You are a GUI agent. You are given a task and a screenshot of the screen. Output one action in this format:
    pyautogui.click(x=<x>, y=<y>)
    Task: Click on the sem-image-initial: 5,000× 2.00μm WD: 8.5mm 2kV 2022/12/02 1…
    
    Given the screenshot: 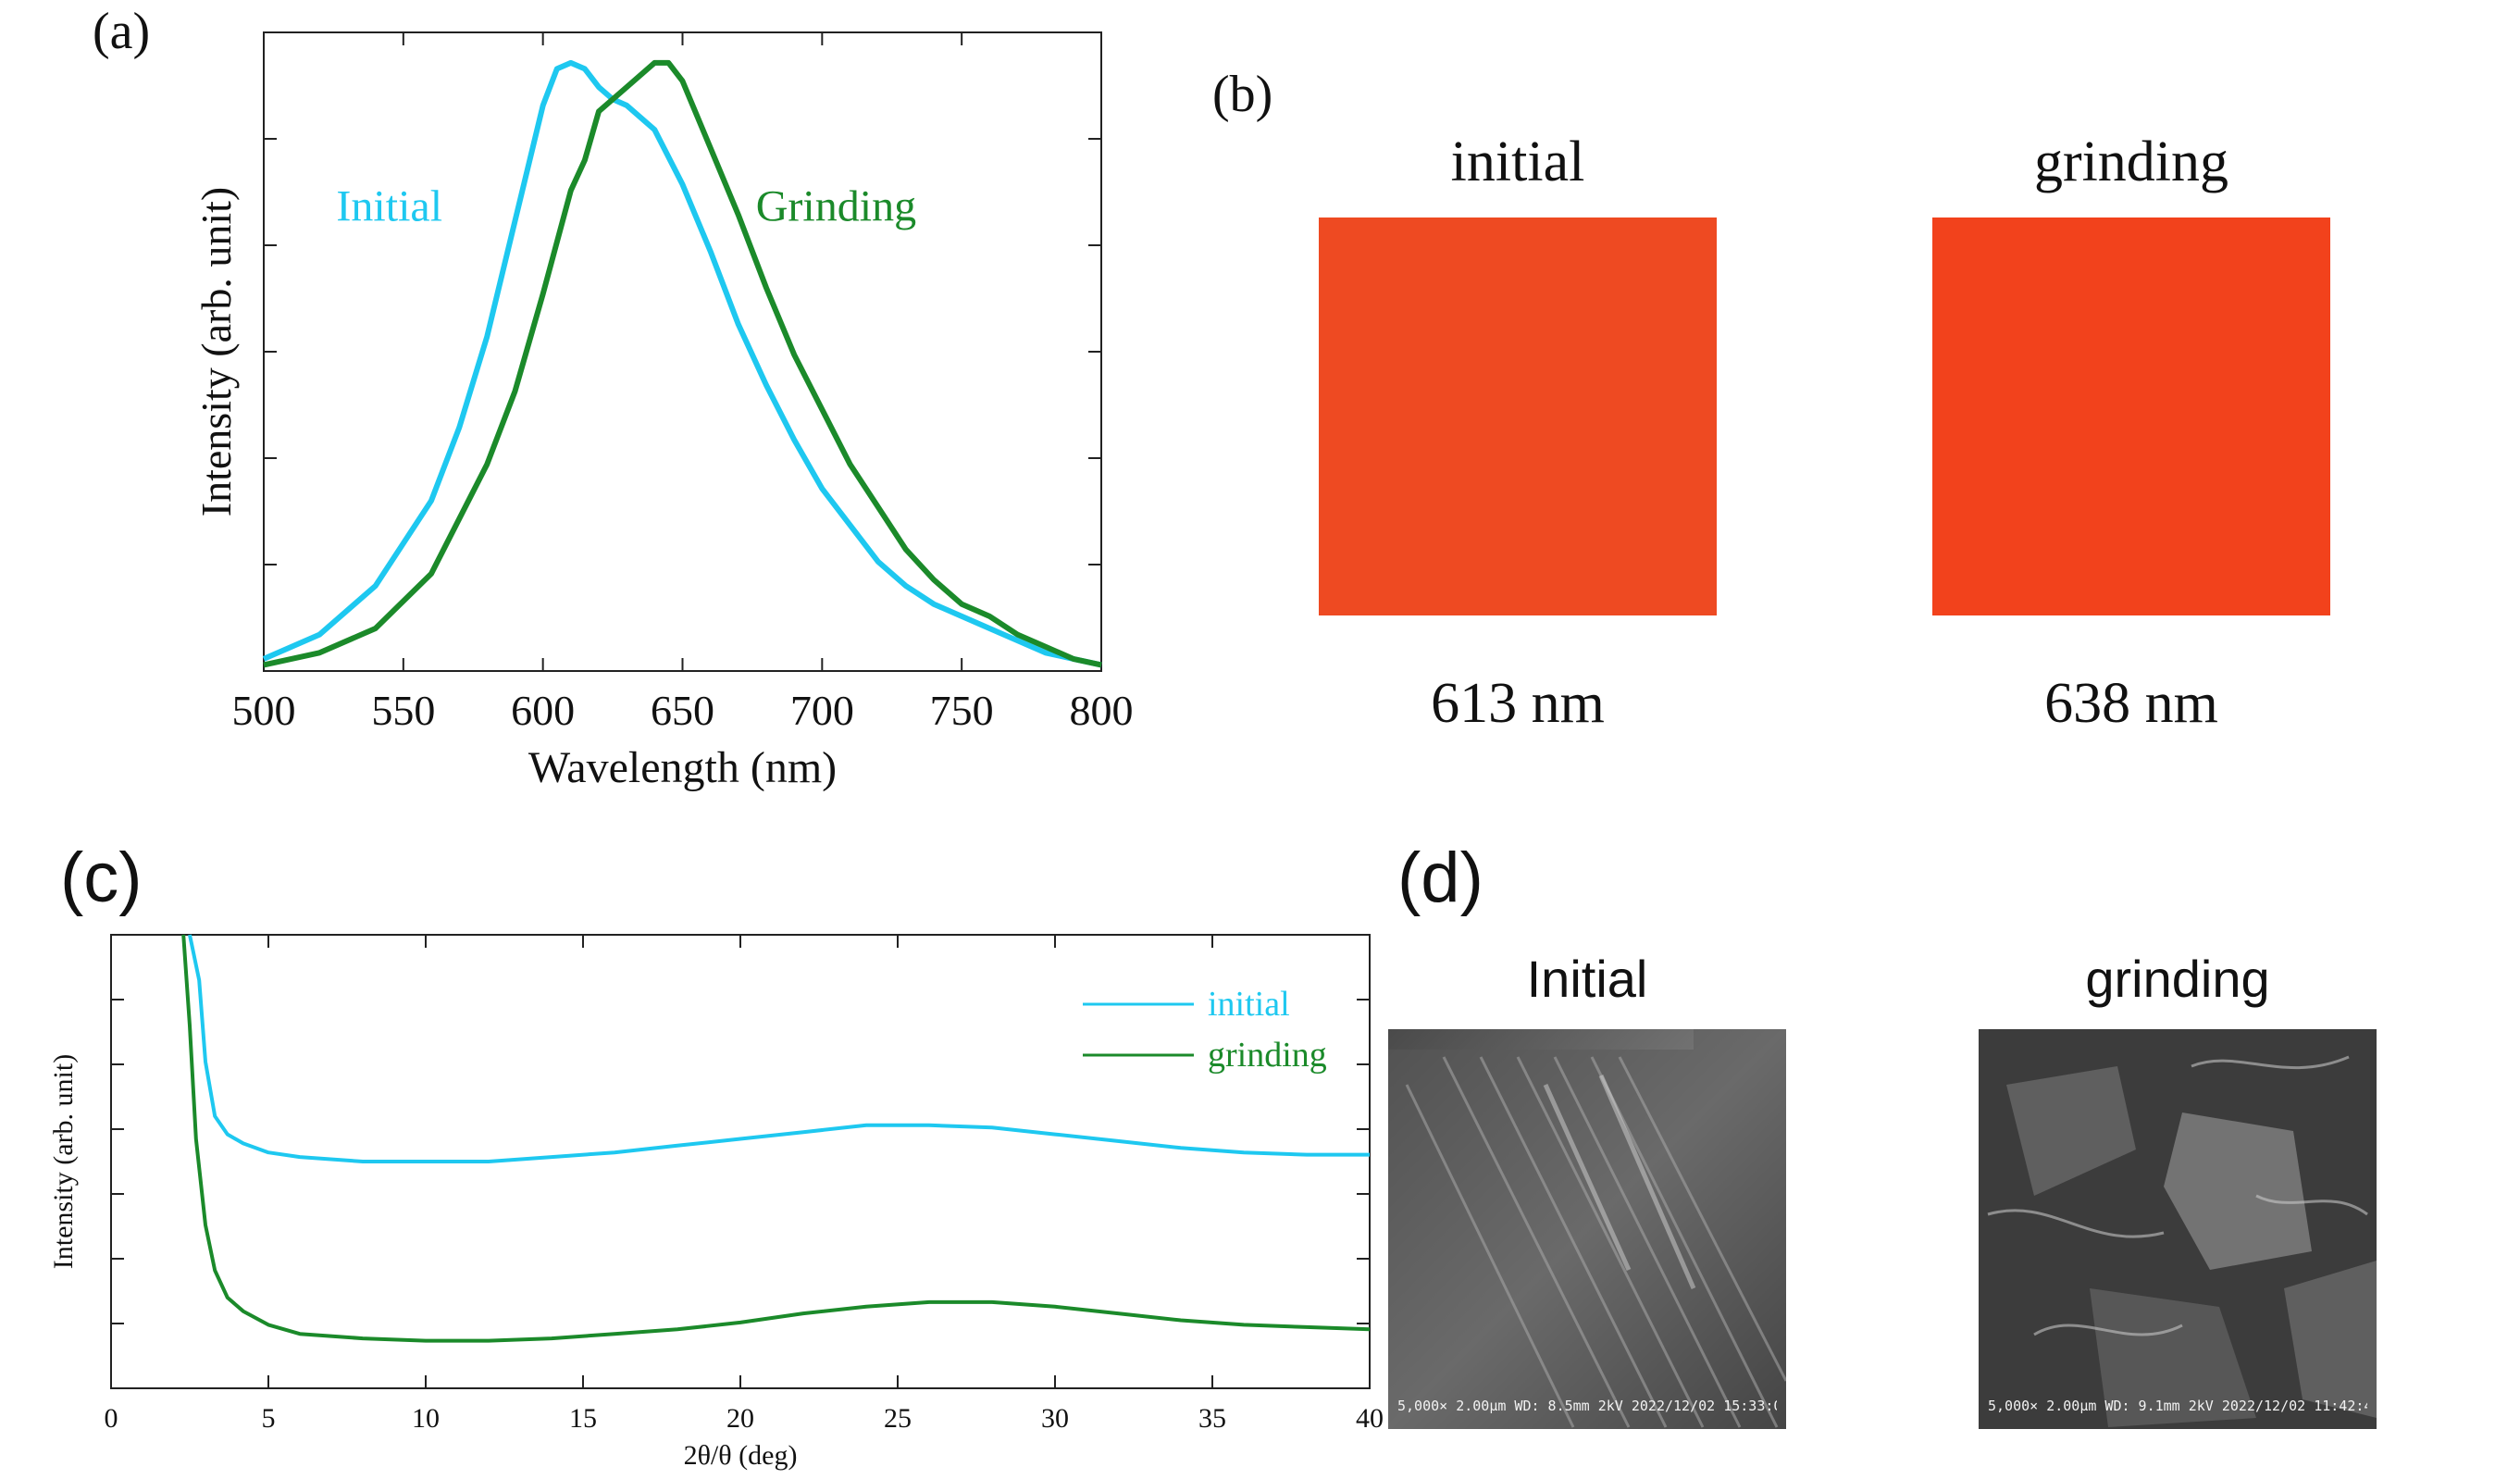 What is the action you would take?
    pyautogui.click(x=1587, y=1229)
    